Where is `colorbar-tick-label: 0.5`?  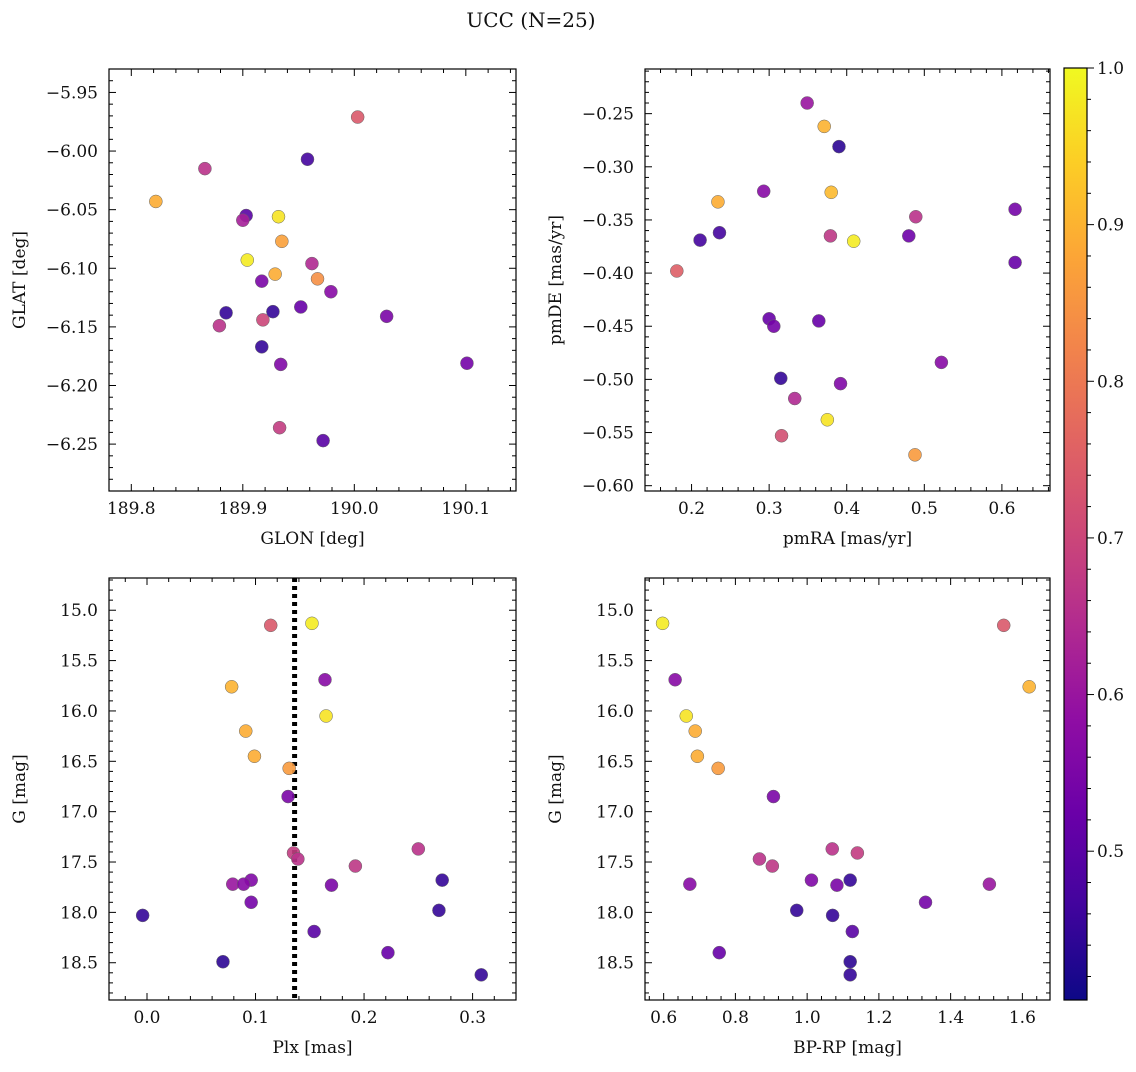
colorbar-tick-label: 0.5 is located at coordinates (1110, 852).